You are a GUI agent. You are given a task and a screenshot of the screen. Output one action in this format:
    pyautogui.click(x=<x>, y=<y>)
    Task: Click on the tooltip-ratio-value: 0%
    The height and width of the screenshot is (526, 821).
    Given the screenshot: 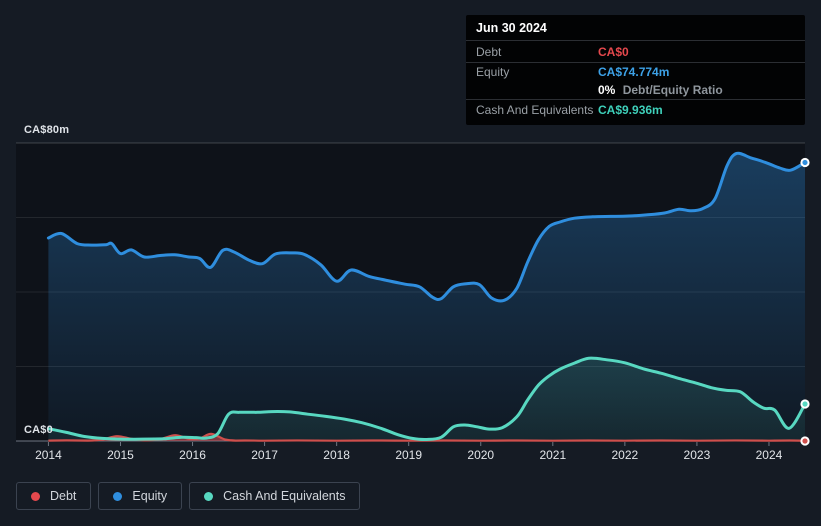 What is the action you would take?
    pyautogui.click(x=607, y=90)
    